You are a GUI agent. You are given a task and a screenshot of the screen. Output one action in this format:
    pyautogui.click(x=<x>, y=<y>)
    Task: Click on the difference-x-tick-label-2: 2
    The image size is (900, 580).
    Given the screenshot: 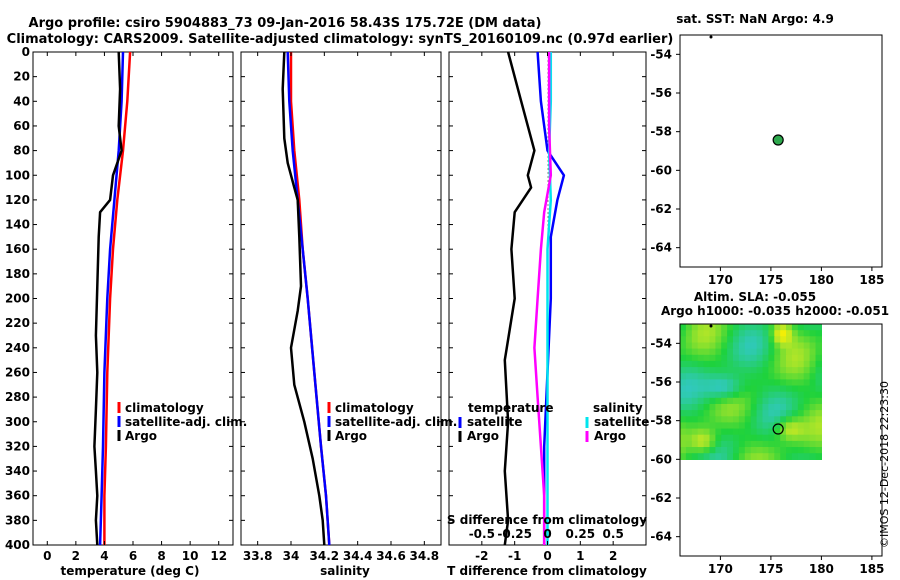 What is the action you would take?
    pyautogui.click(x=613, y=556)
    